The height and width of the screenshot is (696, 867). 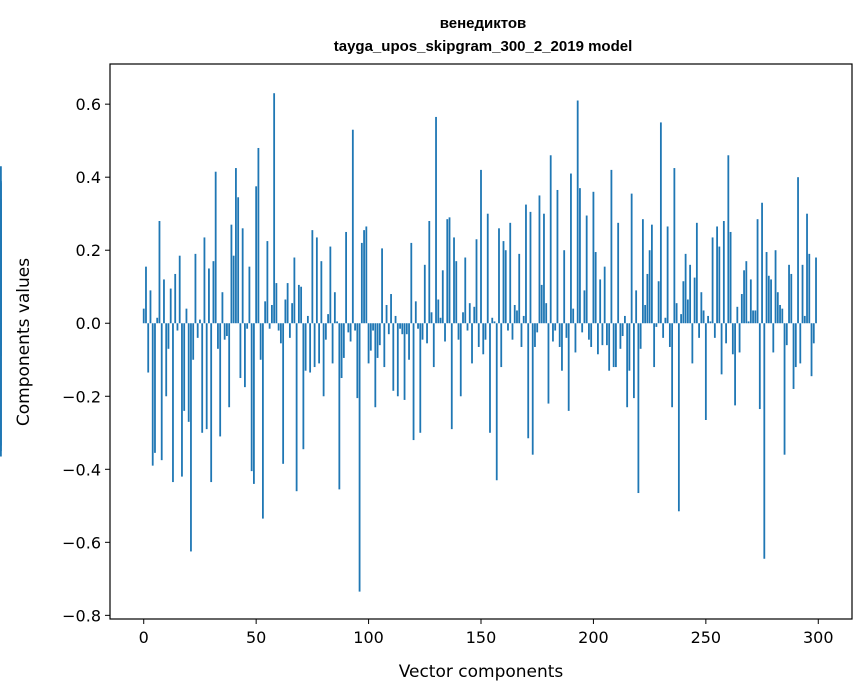 I want to click on x-tick-label: 0, so click(x=144, y=637).